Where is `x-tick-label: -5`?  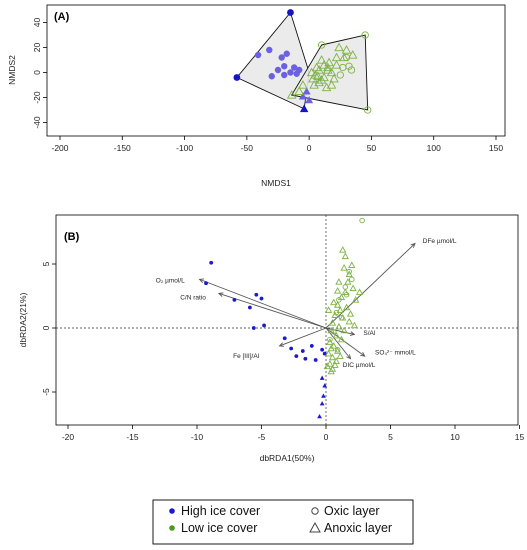 x-tick-label: -5 is located at coordinates (262, 437).